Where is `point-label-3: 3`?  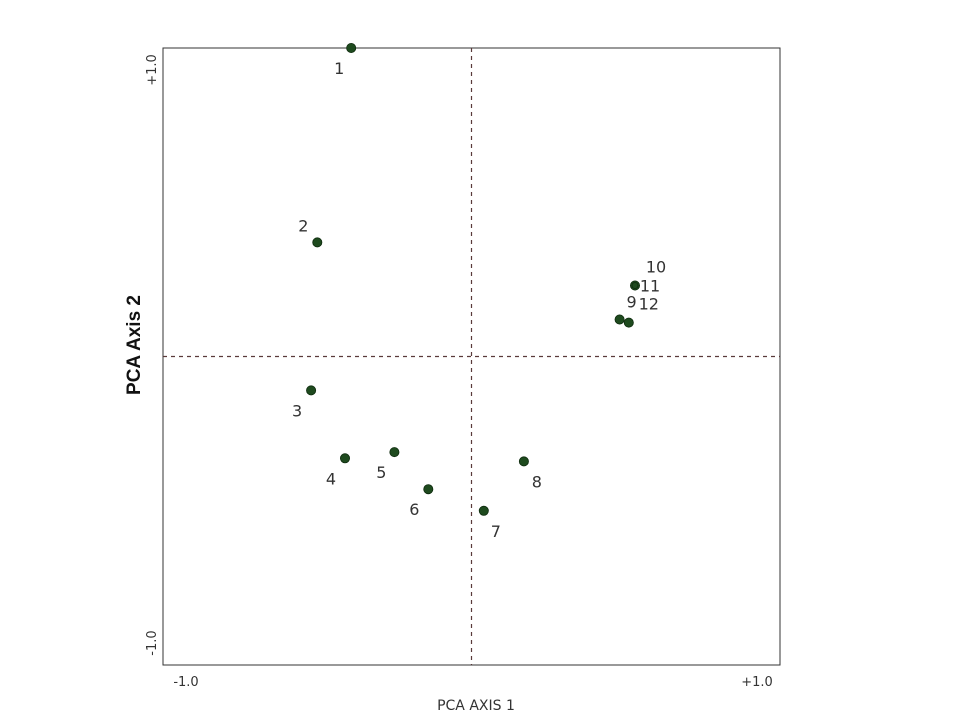
point-label-3: 3 is located at coordinates (297, 410).